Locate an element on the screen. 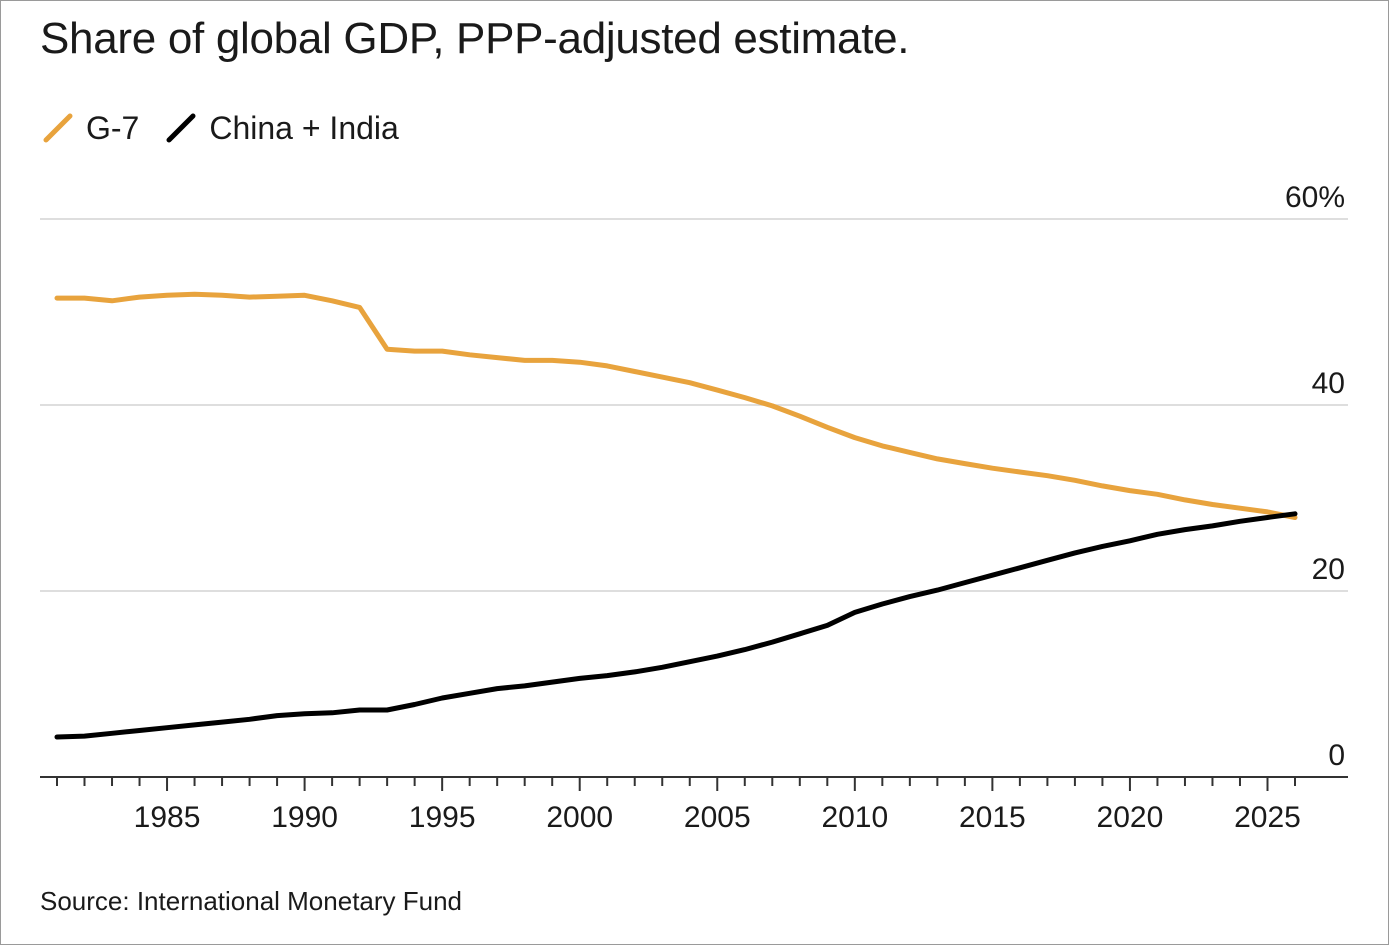 This screenshot has width=1389, height=945. x-tick-label-1995: 1995 is located at coordinates (442, 817).